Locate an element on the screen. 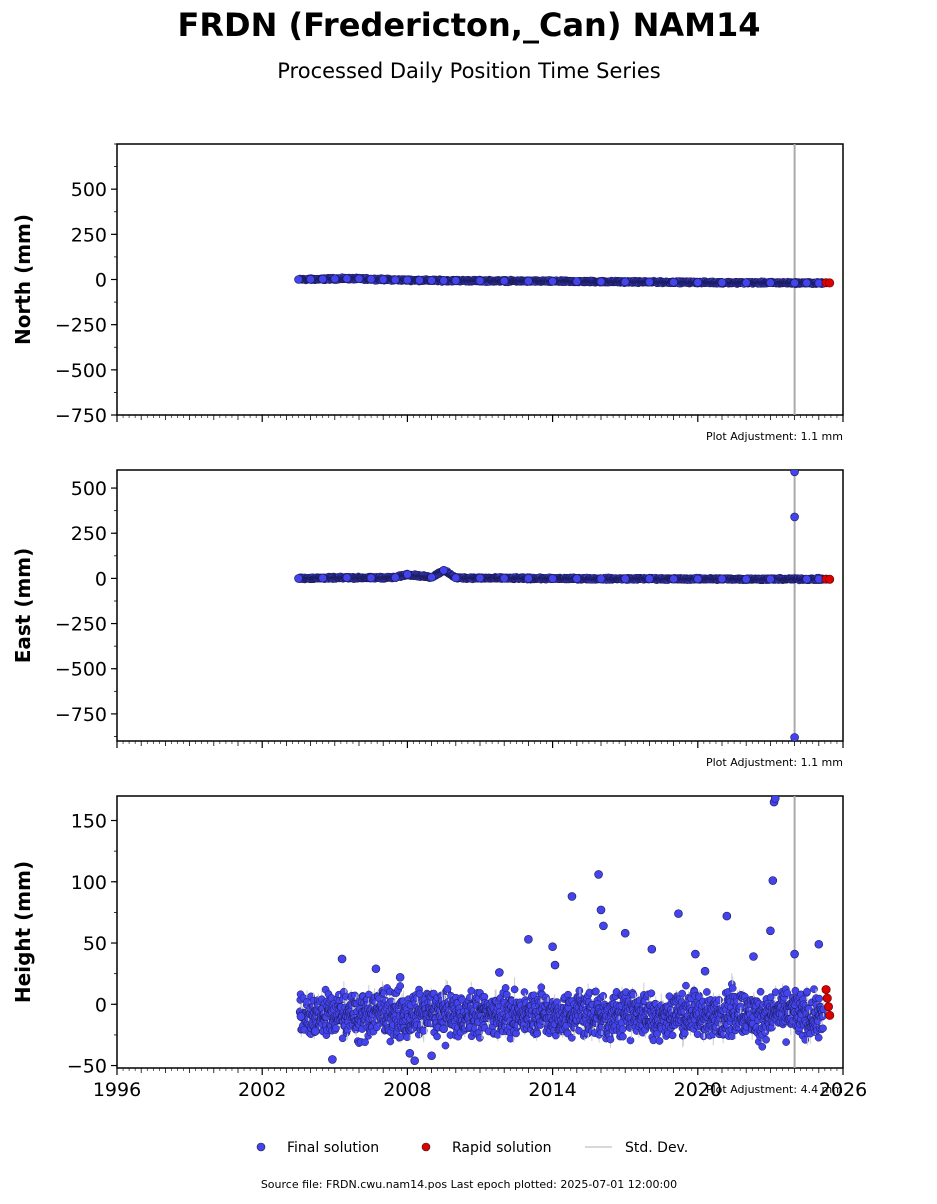  x-tick-label: 2002 is located at coordinates (262, 1090).